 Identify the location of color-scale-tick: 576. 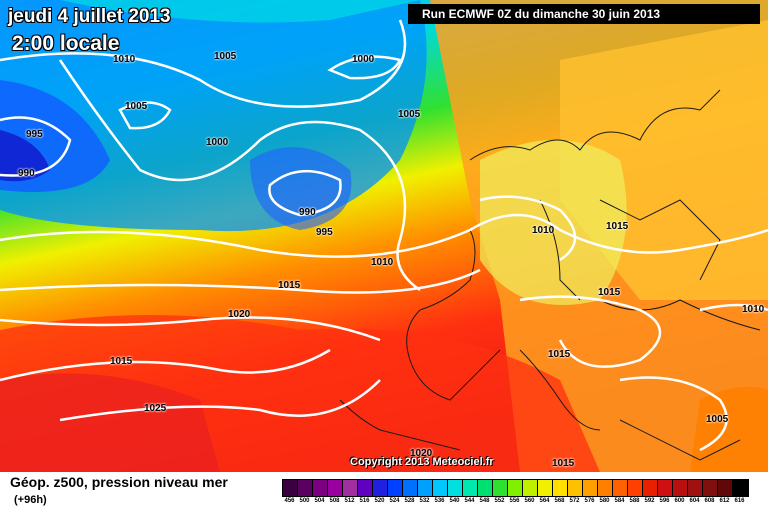
(589, 501).